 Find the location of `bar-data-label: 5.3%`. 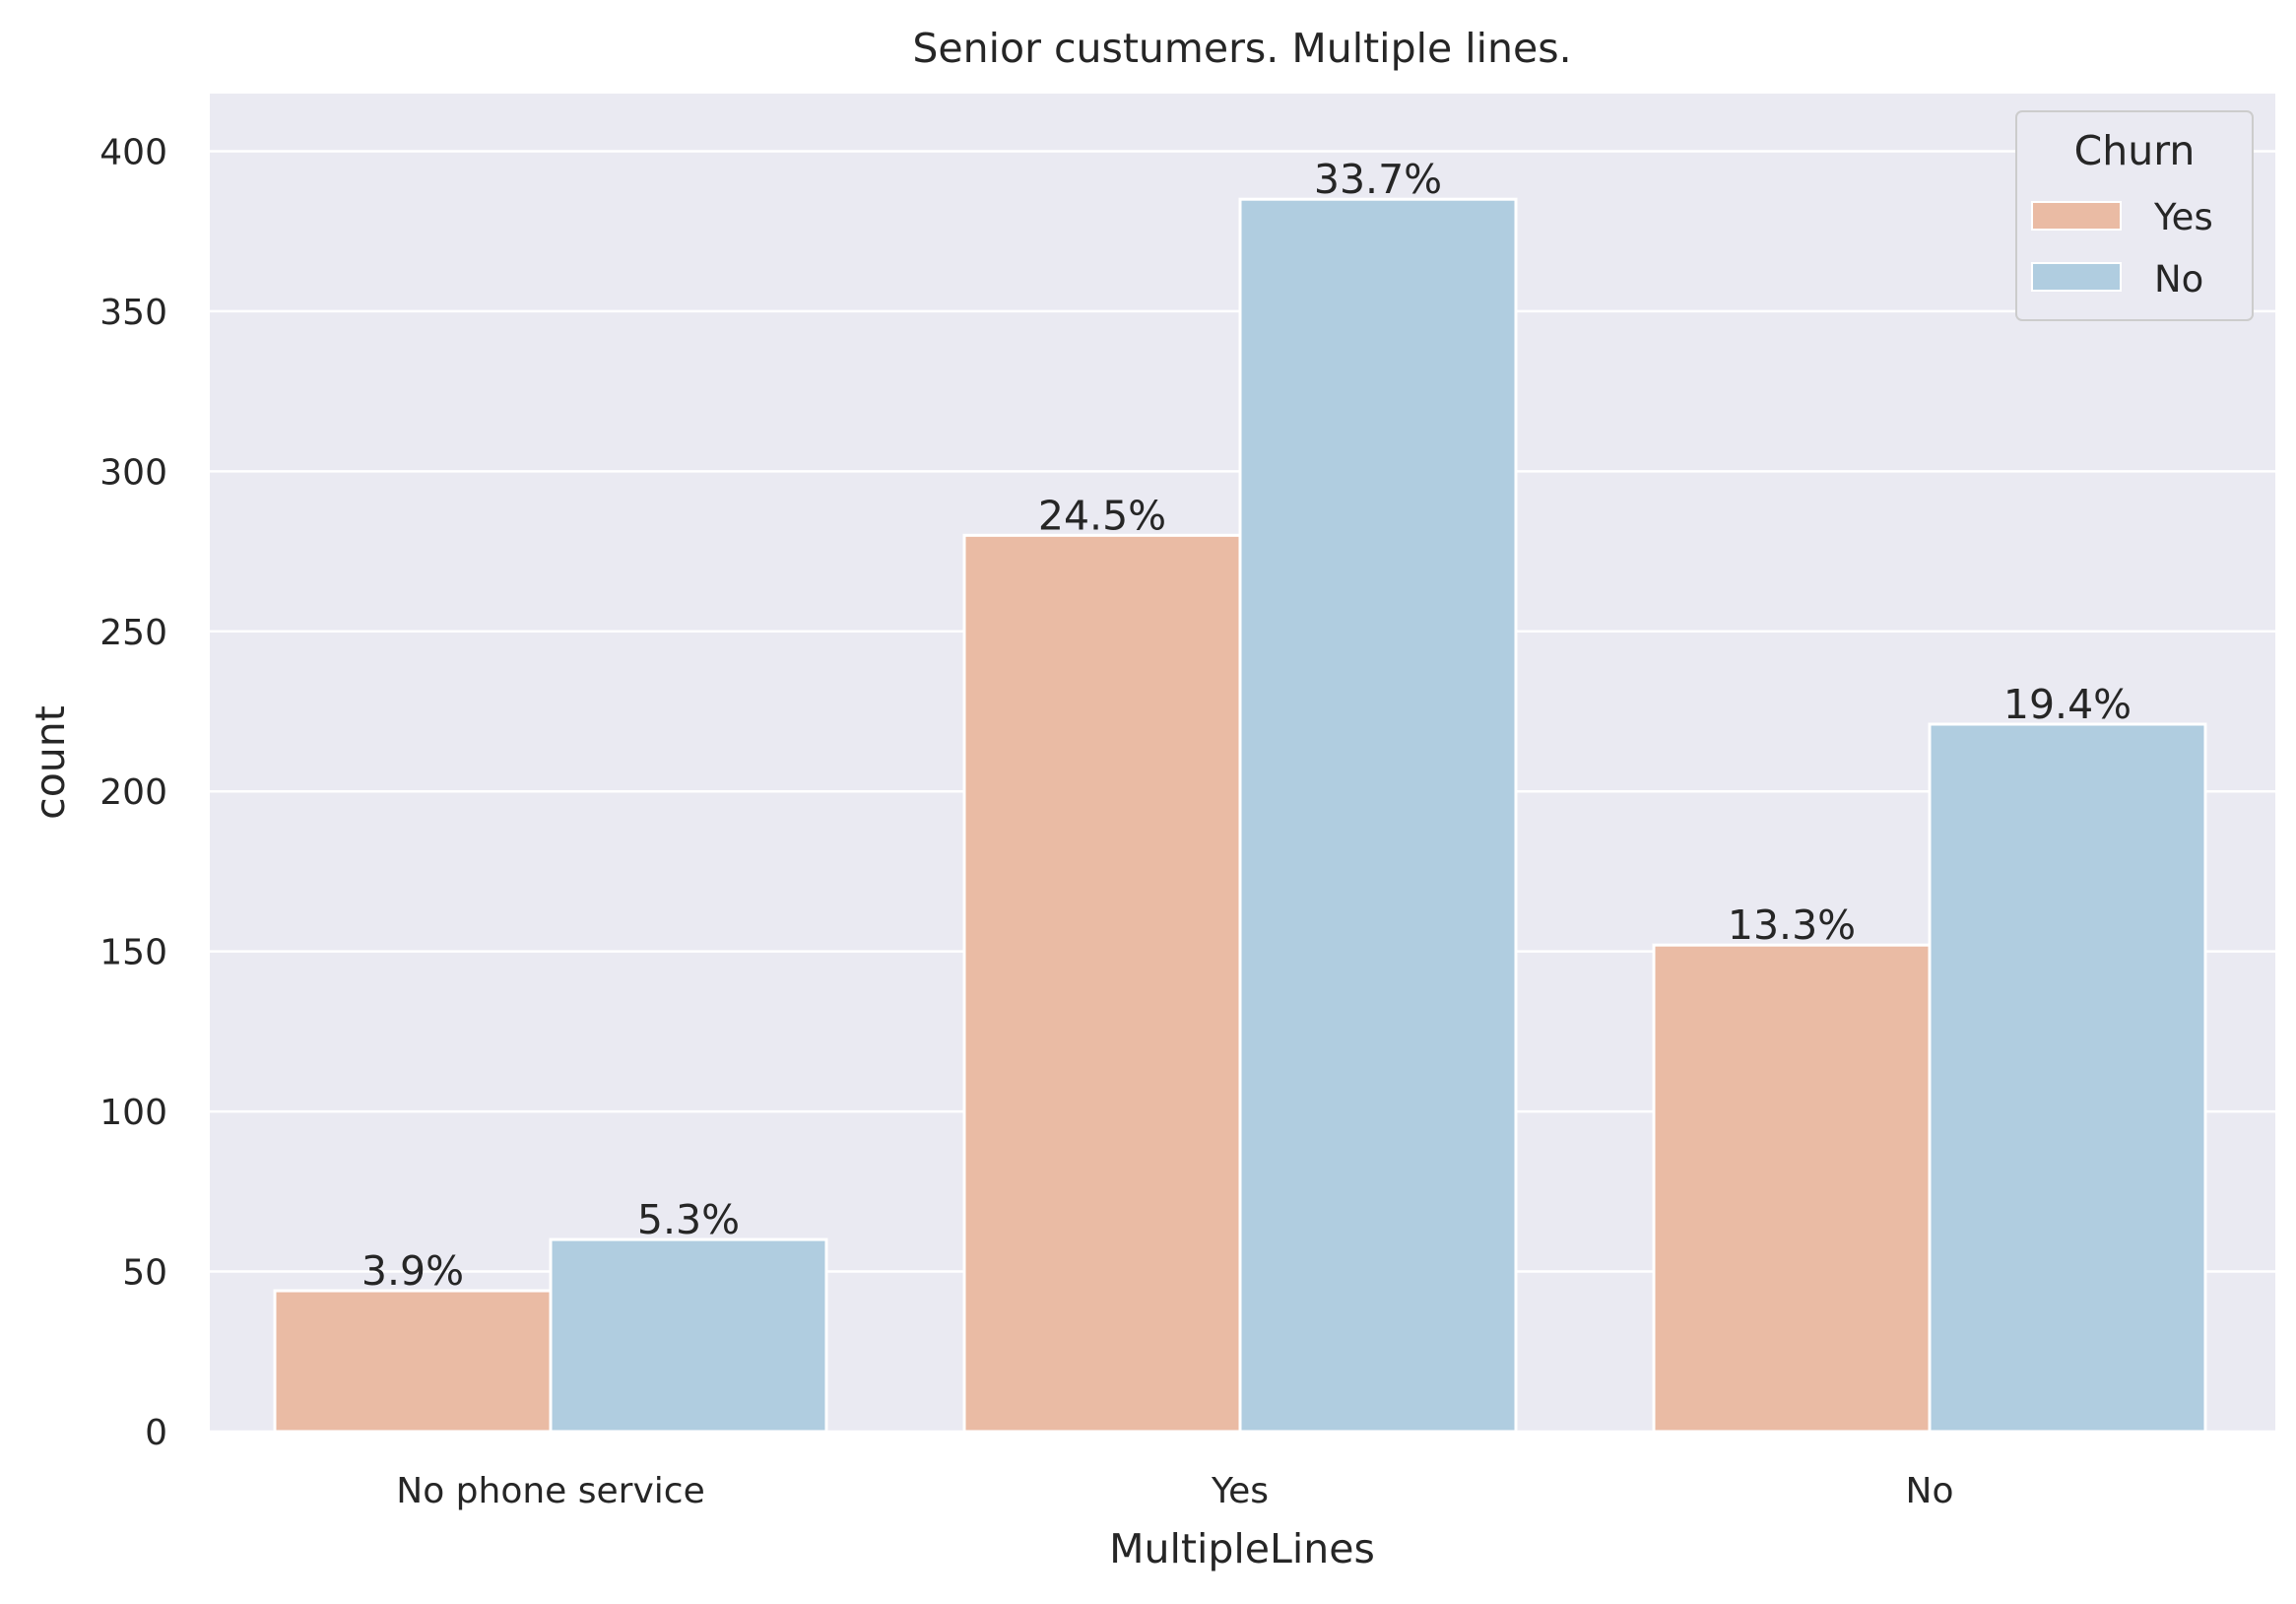

bar-data-label: 5.3% is located at coordinates (688, 1219).